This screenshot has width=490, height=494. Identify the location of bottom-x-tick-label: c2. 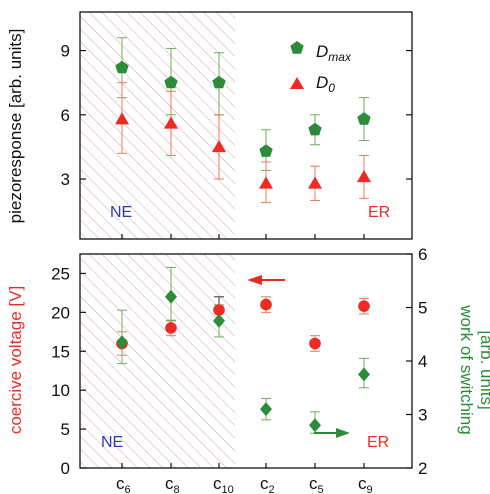
(267, 484).